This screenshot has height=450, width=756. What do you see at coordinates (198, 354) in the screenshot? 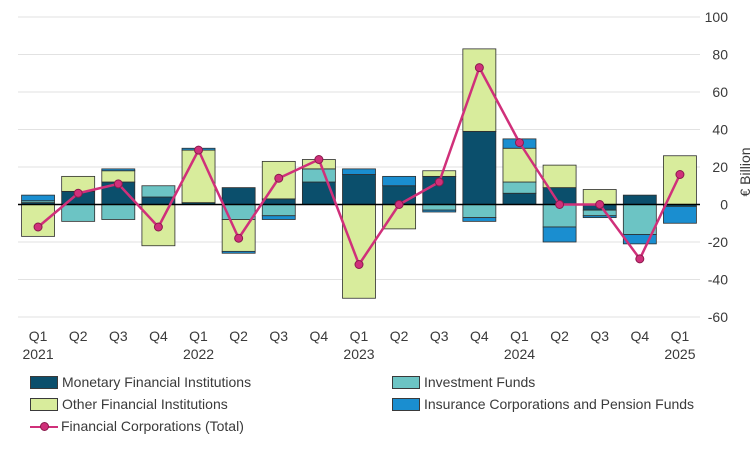
I see `x-year-label: 2022` at bounding box center [198, 354].